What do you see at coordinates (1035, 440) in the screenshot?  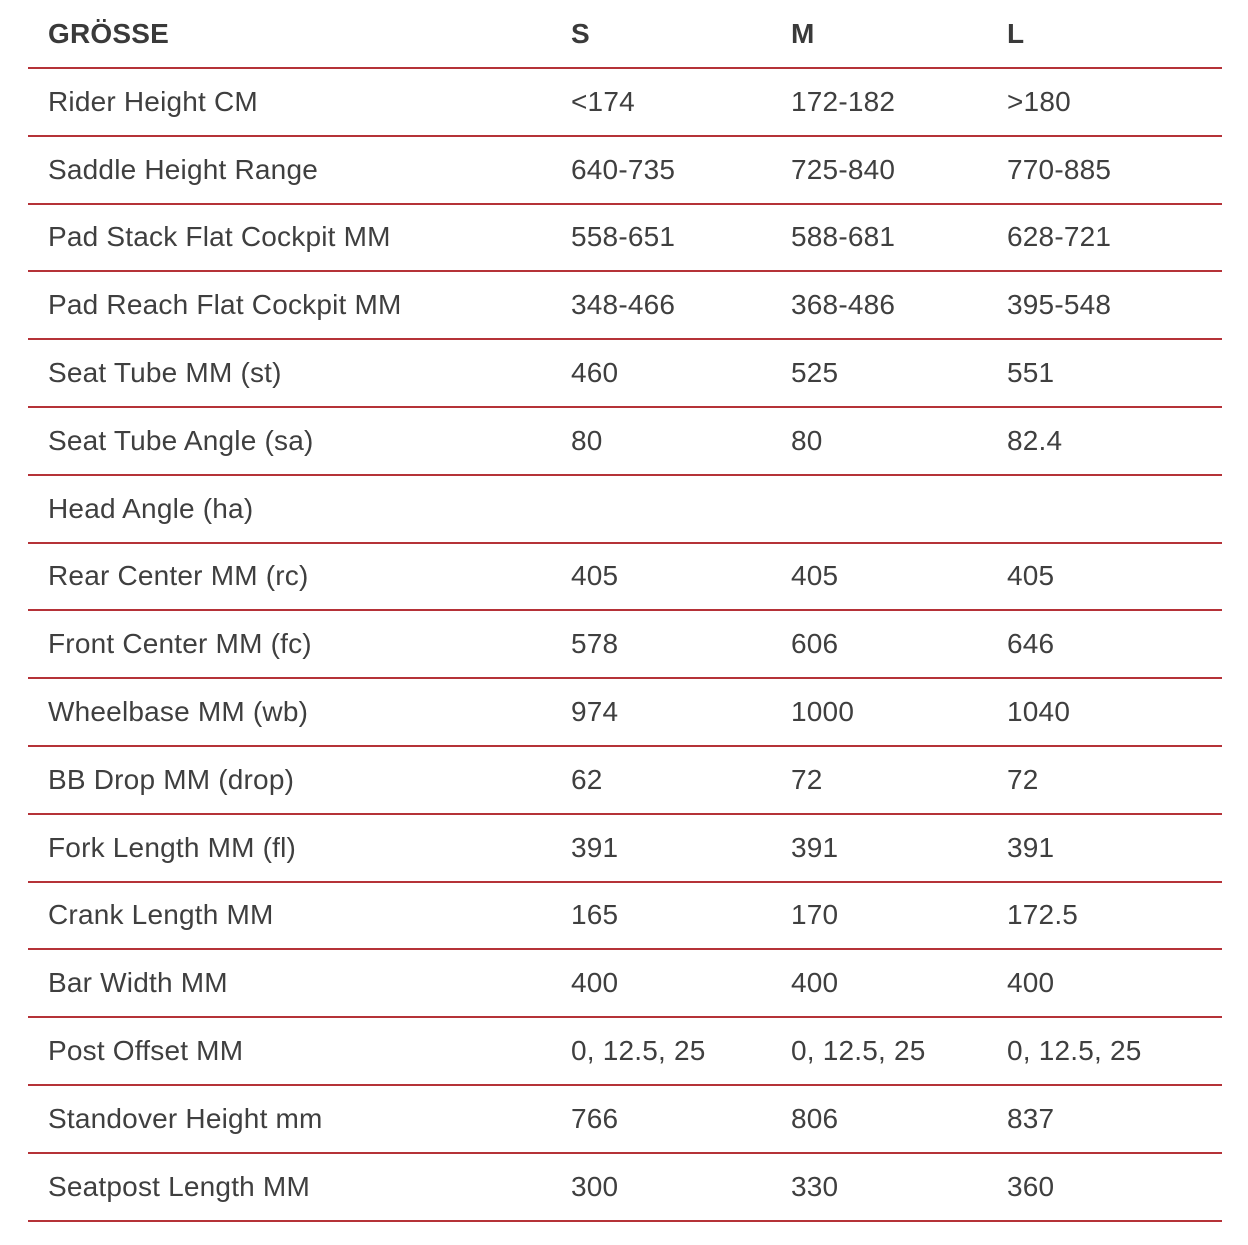 I see `value-l: 82.4` at bounding box center [1035, 440].